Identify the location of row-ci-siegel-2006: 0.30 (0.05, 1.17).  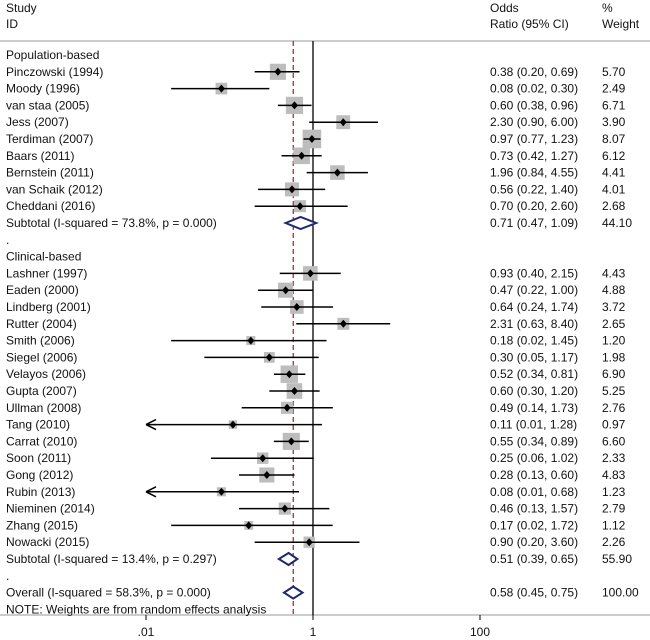
(534, 357).